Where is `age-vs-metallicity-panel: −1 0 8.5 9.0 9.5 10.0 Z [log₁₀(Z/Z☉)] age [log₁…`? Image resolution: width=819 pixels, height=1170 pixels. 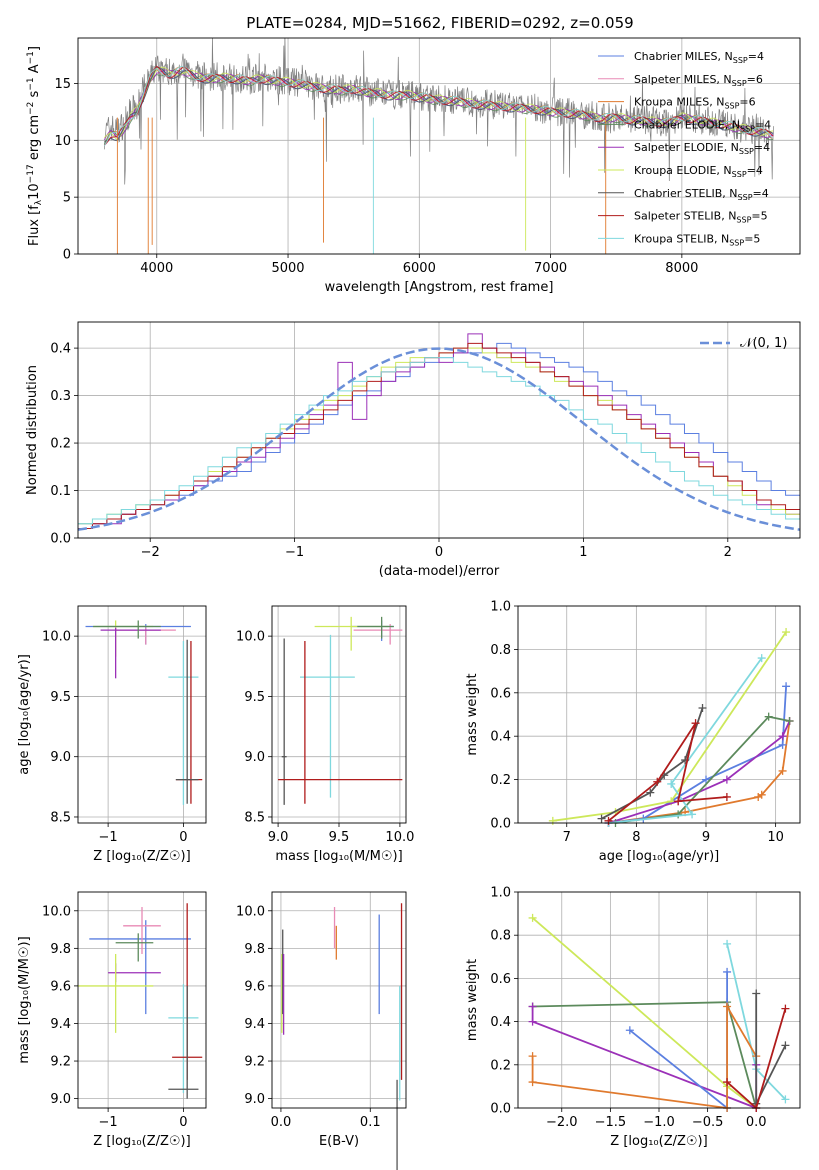
age-vs-metallicity-panel: −1 0 8.5 9.0 9.5 10.0 Z [log₁₀(Z/Z☉)] age [log₁… is located at coordinates (112, 734).